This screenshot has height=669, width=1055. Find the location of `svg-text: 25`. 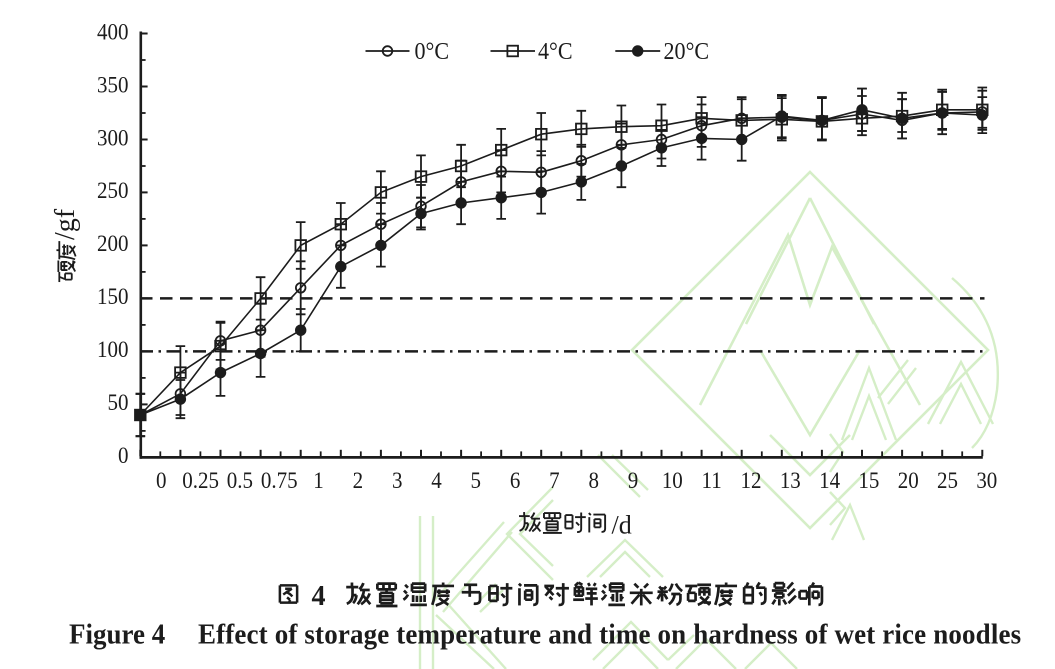

svg-text: 25 is located at coordinates (947, 480).